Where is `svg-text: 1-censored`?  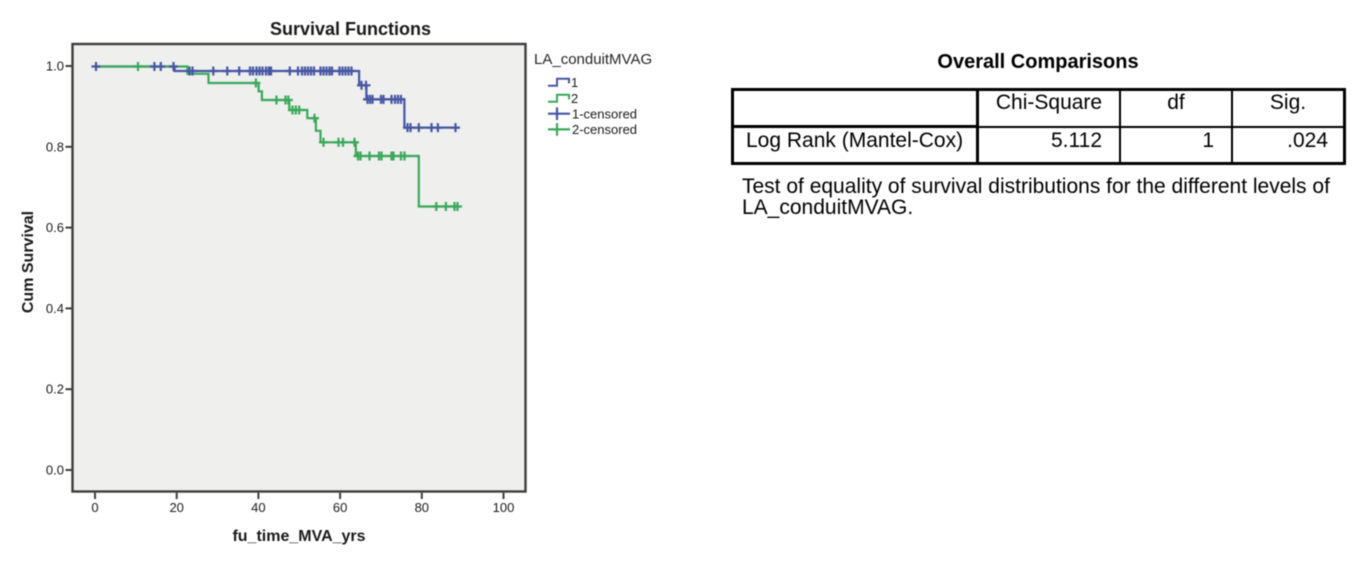
svg-text: 1-censored is located at coordinates (604, 113).